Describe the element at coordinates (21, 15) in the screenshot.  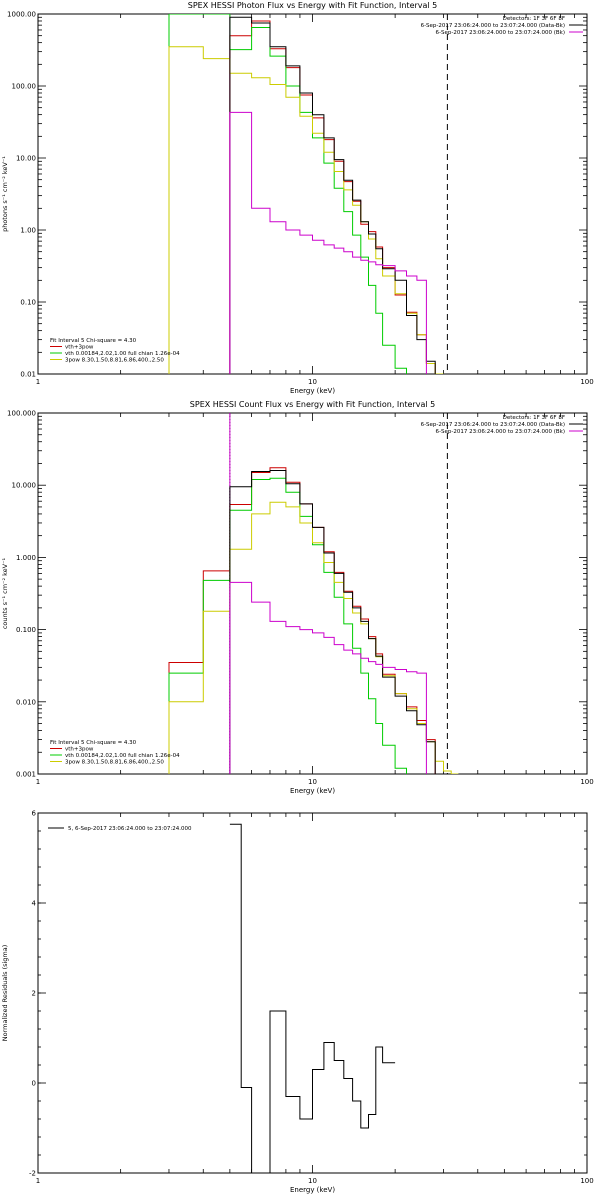
I see `y-tick-label: 1000.00` at that location.